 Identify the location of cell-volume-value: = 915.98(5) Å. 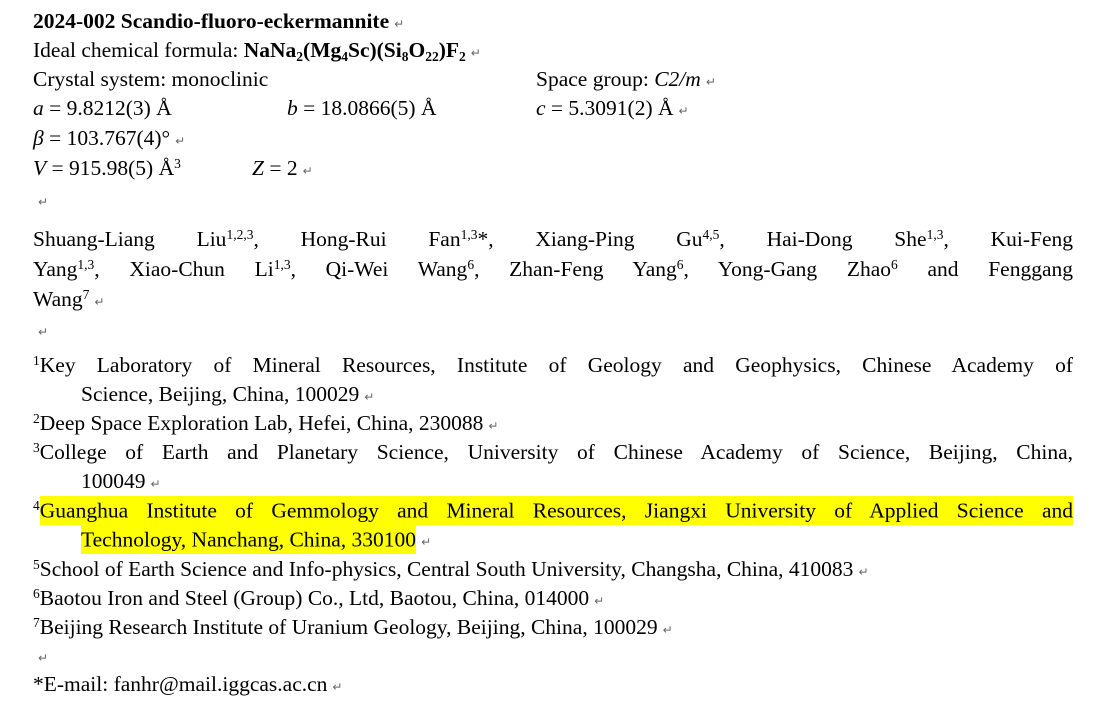
(110, 168).